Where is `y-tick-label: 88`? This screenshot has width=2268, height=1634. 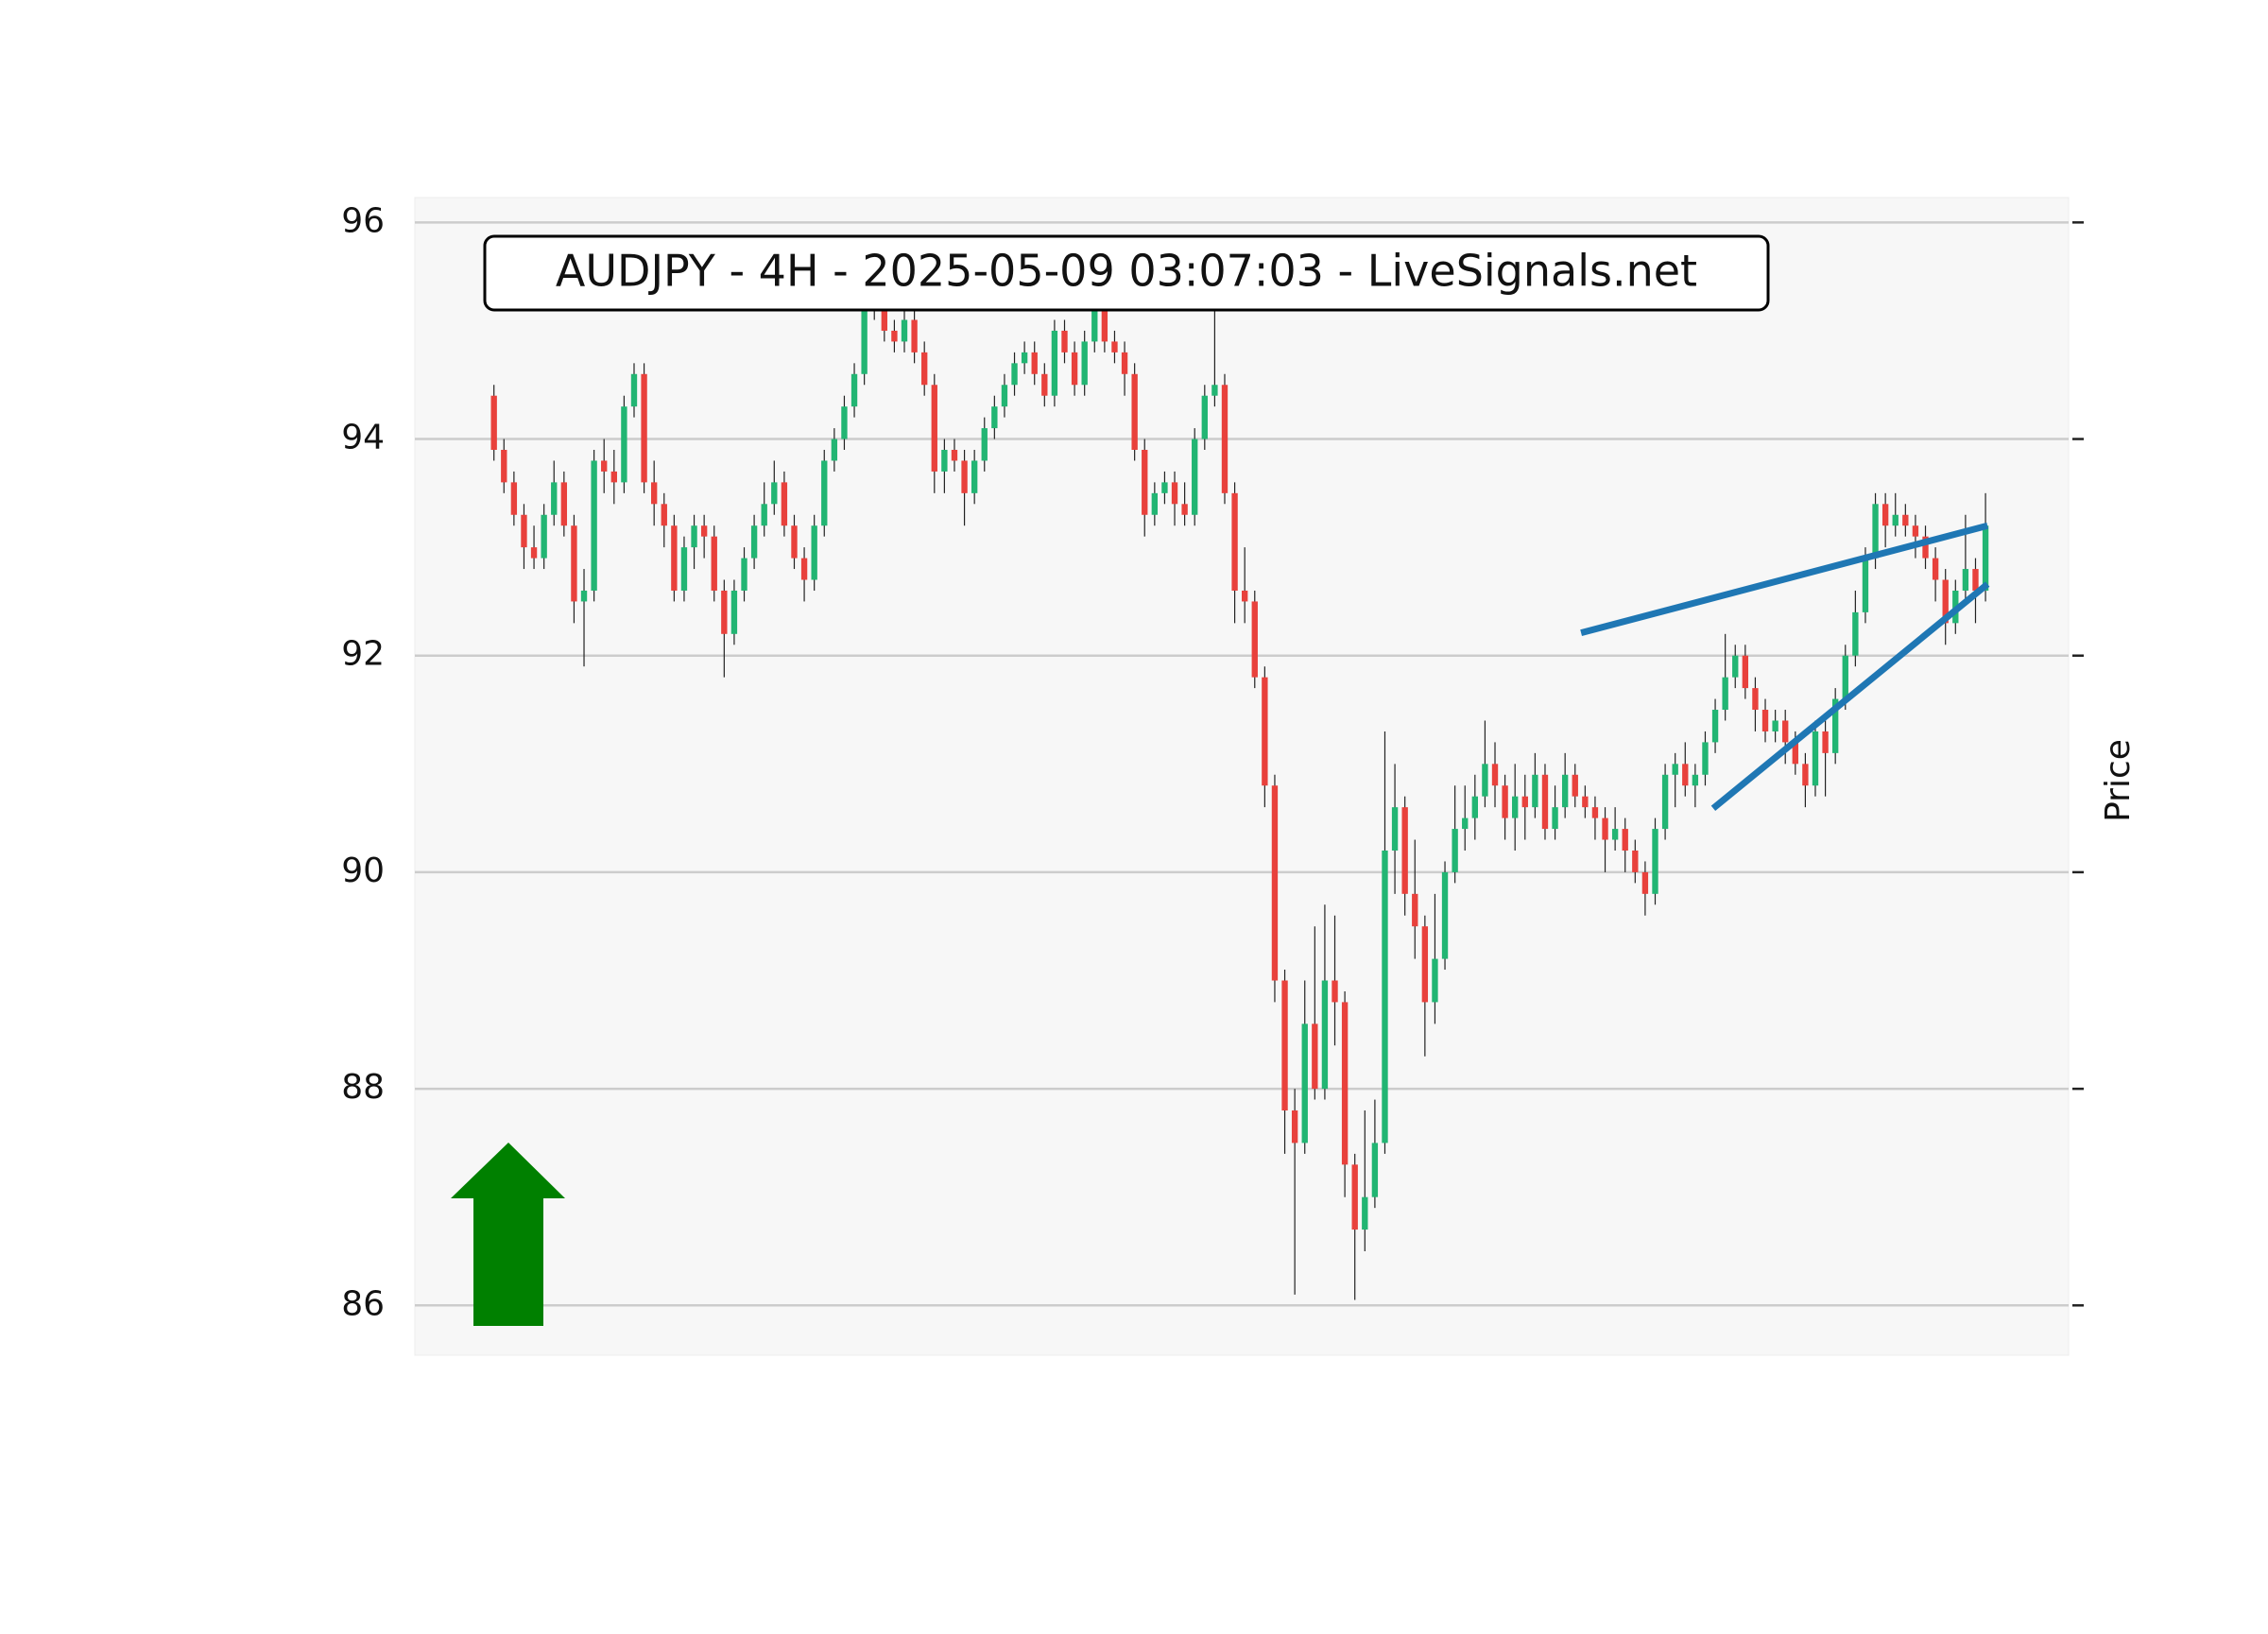
y-tick-label: 88 is located at coordinates (363, 1087).